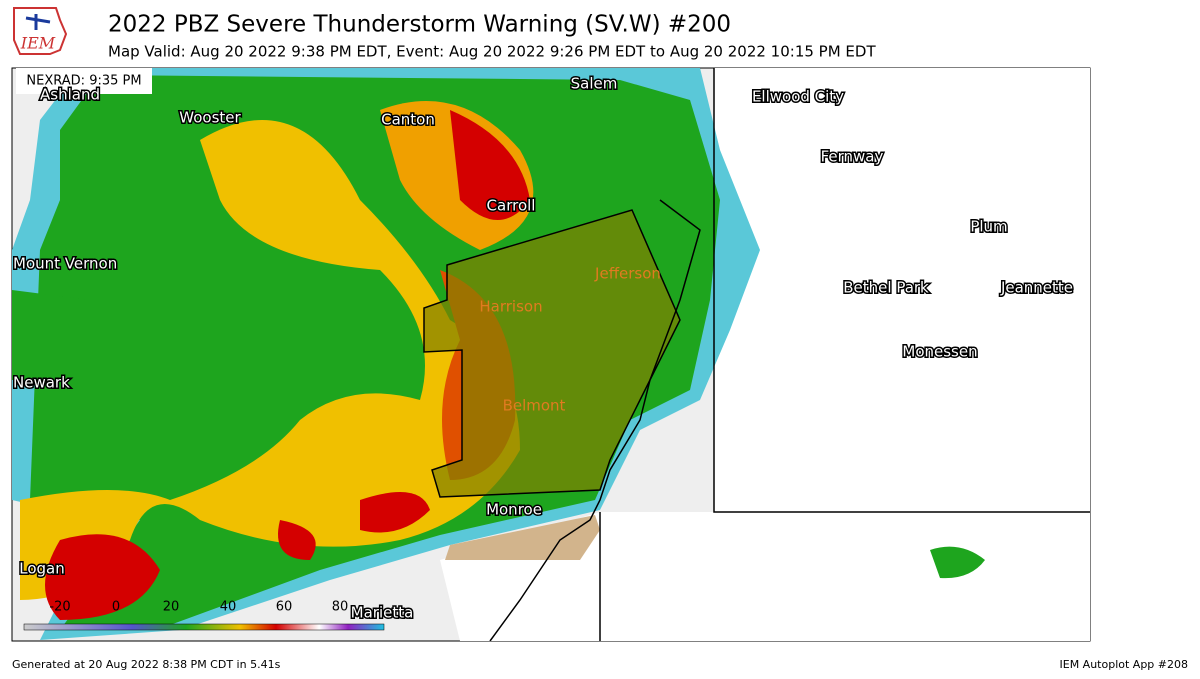 The image size is (1200, 679). I want to click on colorbar: -20 0 20 40 60 80, so click(204, 615).